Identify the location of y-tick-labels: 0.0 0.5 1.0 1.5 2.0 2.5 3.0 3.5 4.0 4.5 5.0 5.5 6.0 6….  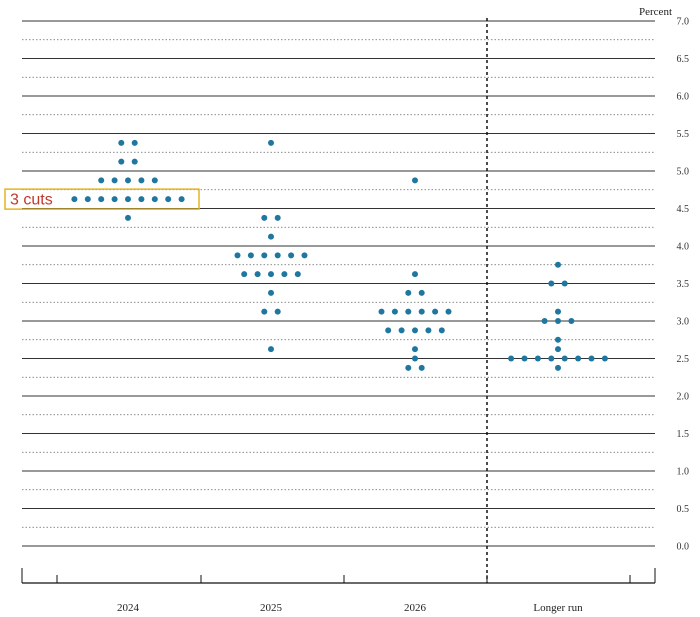
(683, 285).